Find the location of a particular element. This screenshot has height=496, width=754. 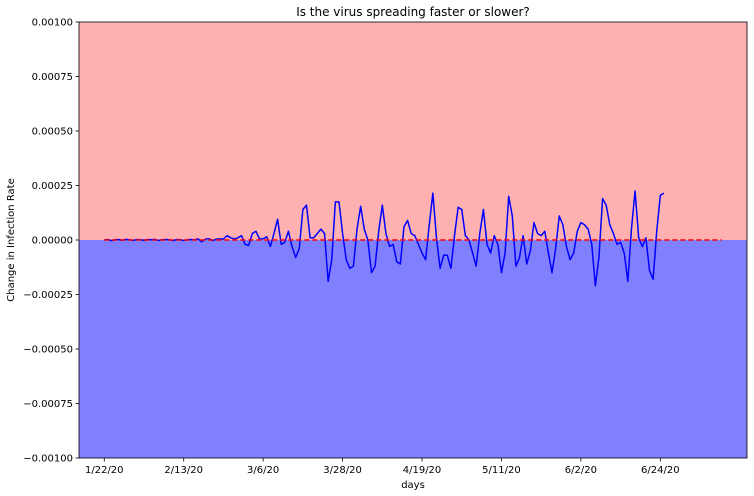

x-axis-label: days is located at coordinates (413, 485).